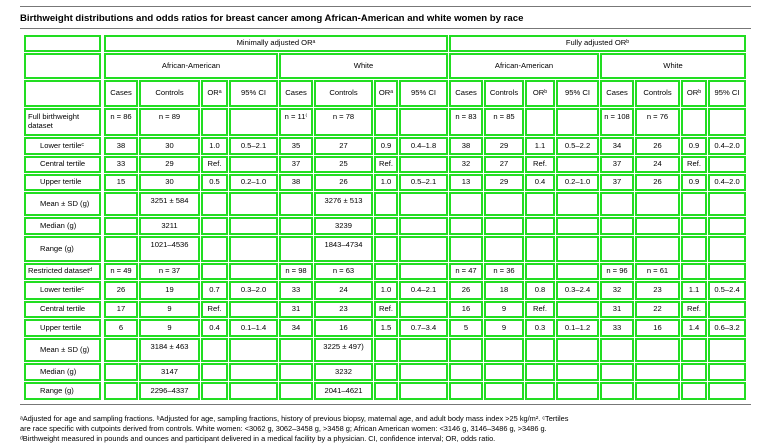 The height and width of the screenshot is (444, 771). Describe the element at coordinates (504, 290) in the screenshot. I see `table-cell: 18` at that location.